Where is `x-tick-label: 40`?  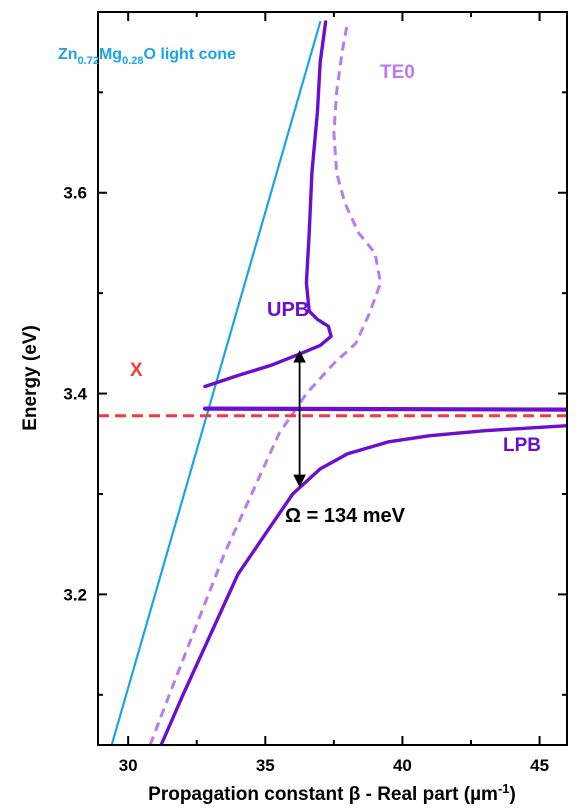
x-tick-label: 40 is located at coordinates (402, 765).